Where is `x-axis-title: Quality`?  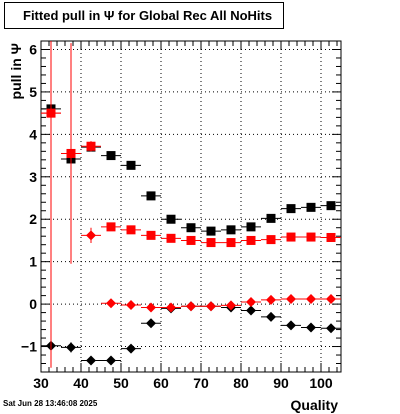 x-axis-title: Quality is located at coordinates (315, 405).